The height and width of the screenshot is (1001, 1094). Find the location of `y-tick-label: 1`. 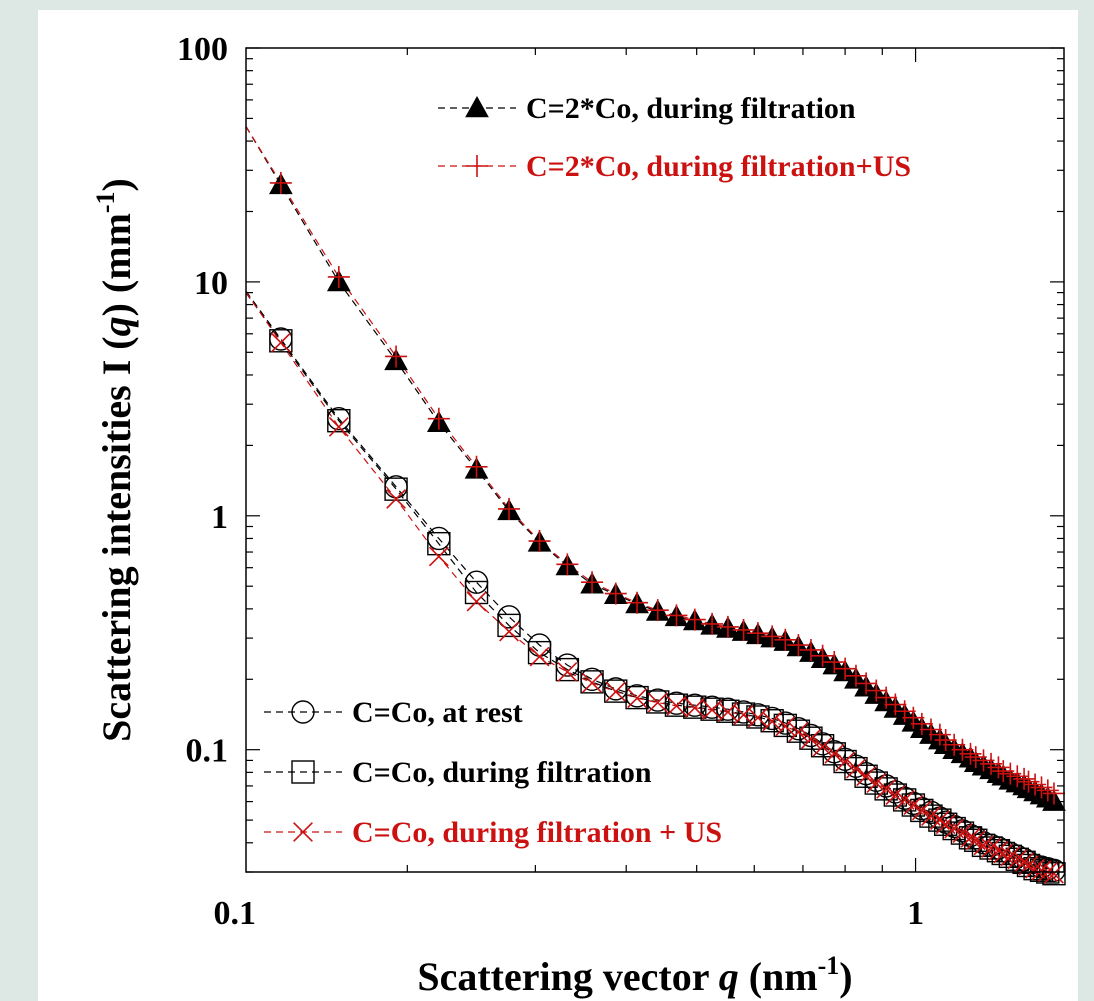

y-tick-label: 1 is located at coordinates (219, 517).